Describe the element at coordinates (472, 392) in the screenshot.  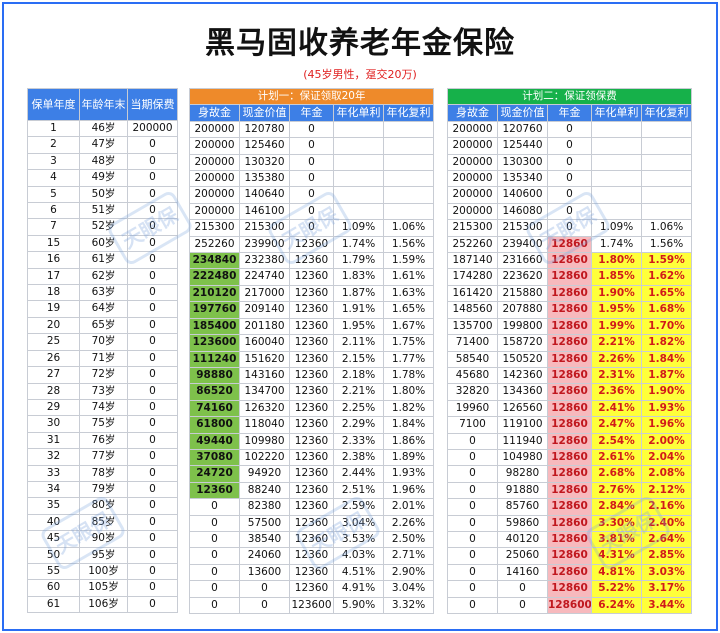
I see `plan2-cell: 32820` at that location.